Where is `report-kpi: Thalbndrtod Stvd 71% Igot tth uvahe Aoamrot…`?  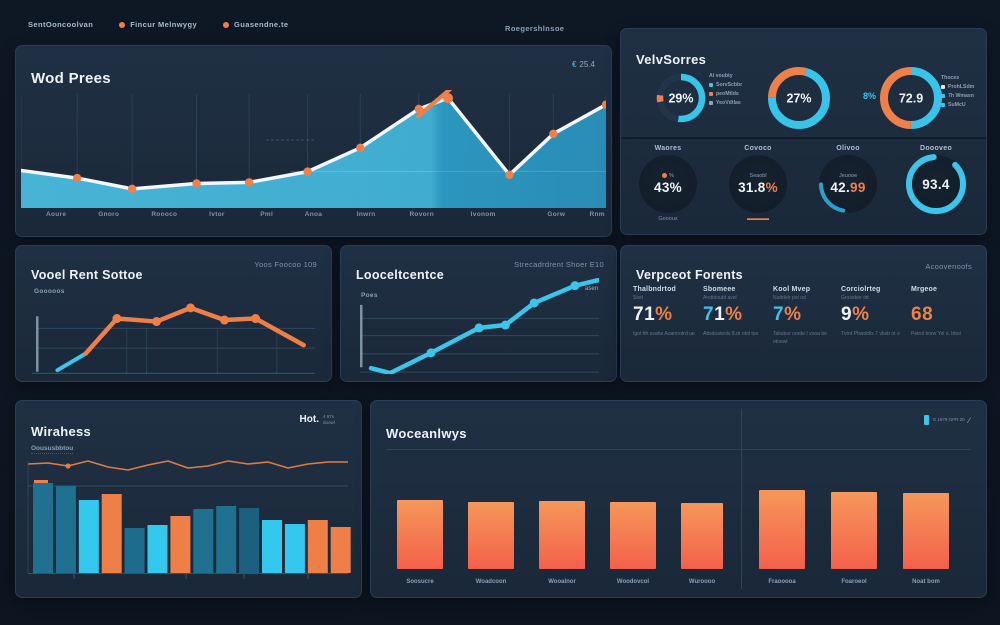 report-kpi: Thalbndrtod Stvd 71% Igot tth uvahe Aoamrot… is located at coordinates (665, 312).